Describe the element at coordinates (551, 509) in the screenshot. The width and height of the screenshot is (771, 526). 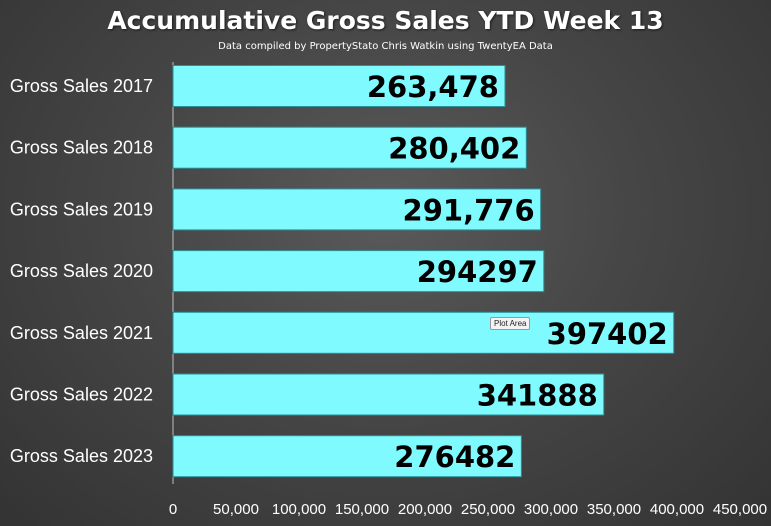
I see `x-tick-label: 300,000` at that location.